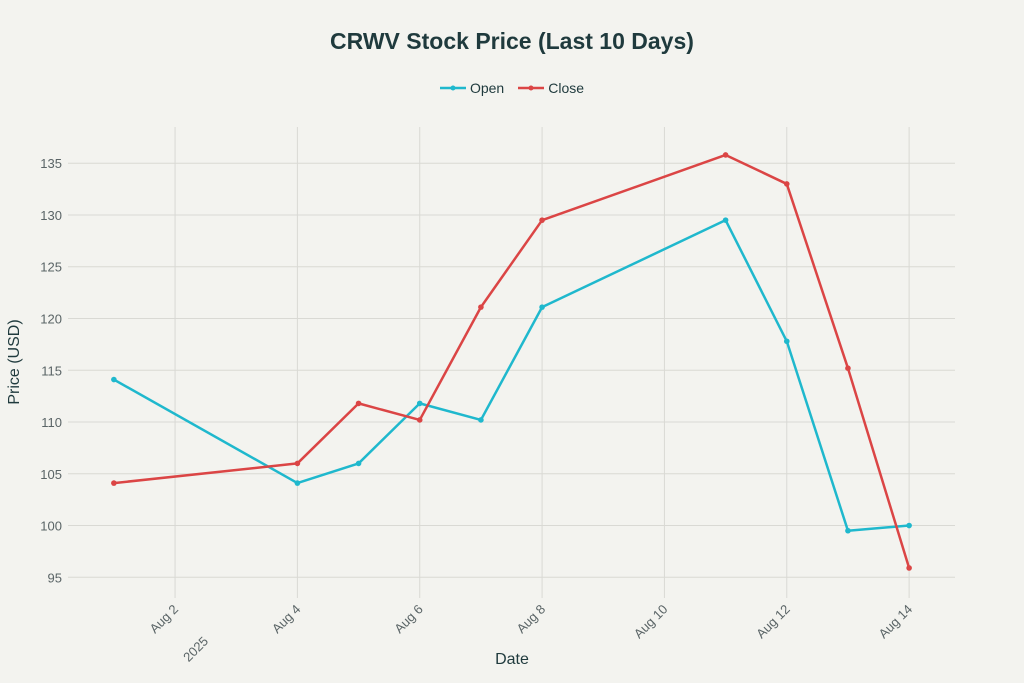 The image size is (1024, 683). What do you see at coordinates (51, 526) in the screenshot?
I see `y-tick-label: 100` at bounding box center [51, 526].